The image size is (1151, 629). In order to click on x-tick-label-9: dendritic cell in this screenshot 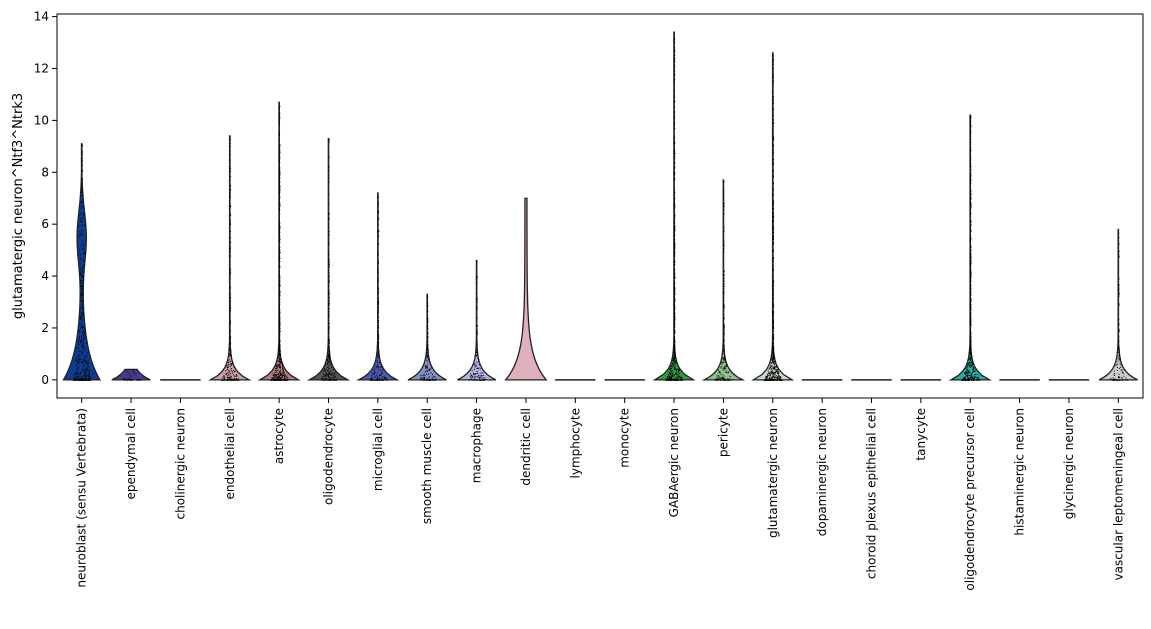, I will do `click(526, 447)`.